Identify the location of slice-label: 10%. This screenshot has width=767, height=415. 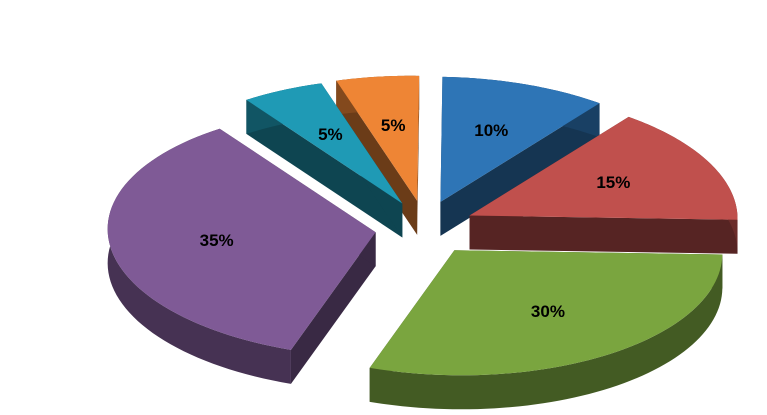
(491, 130).